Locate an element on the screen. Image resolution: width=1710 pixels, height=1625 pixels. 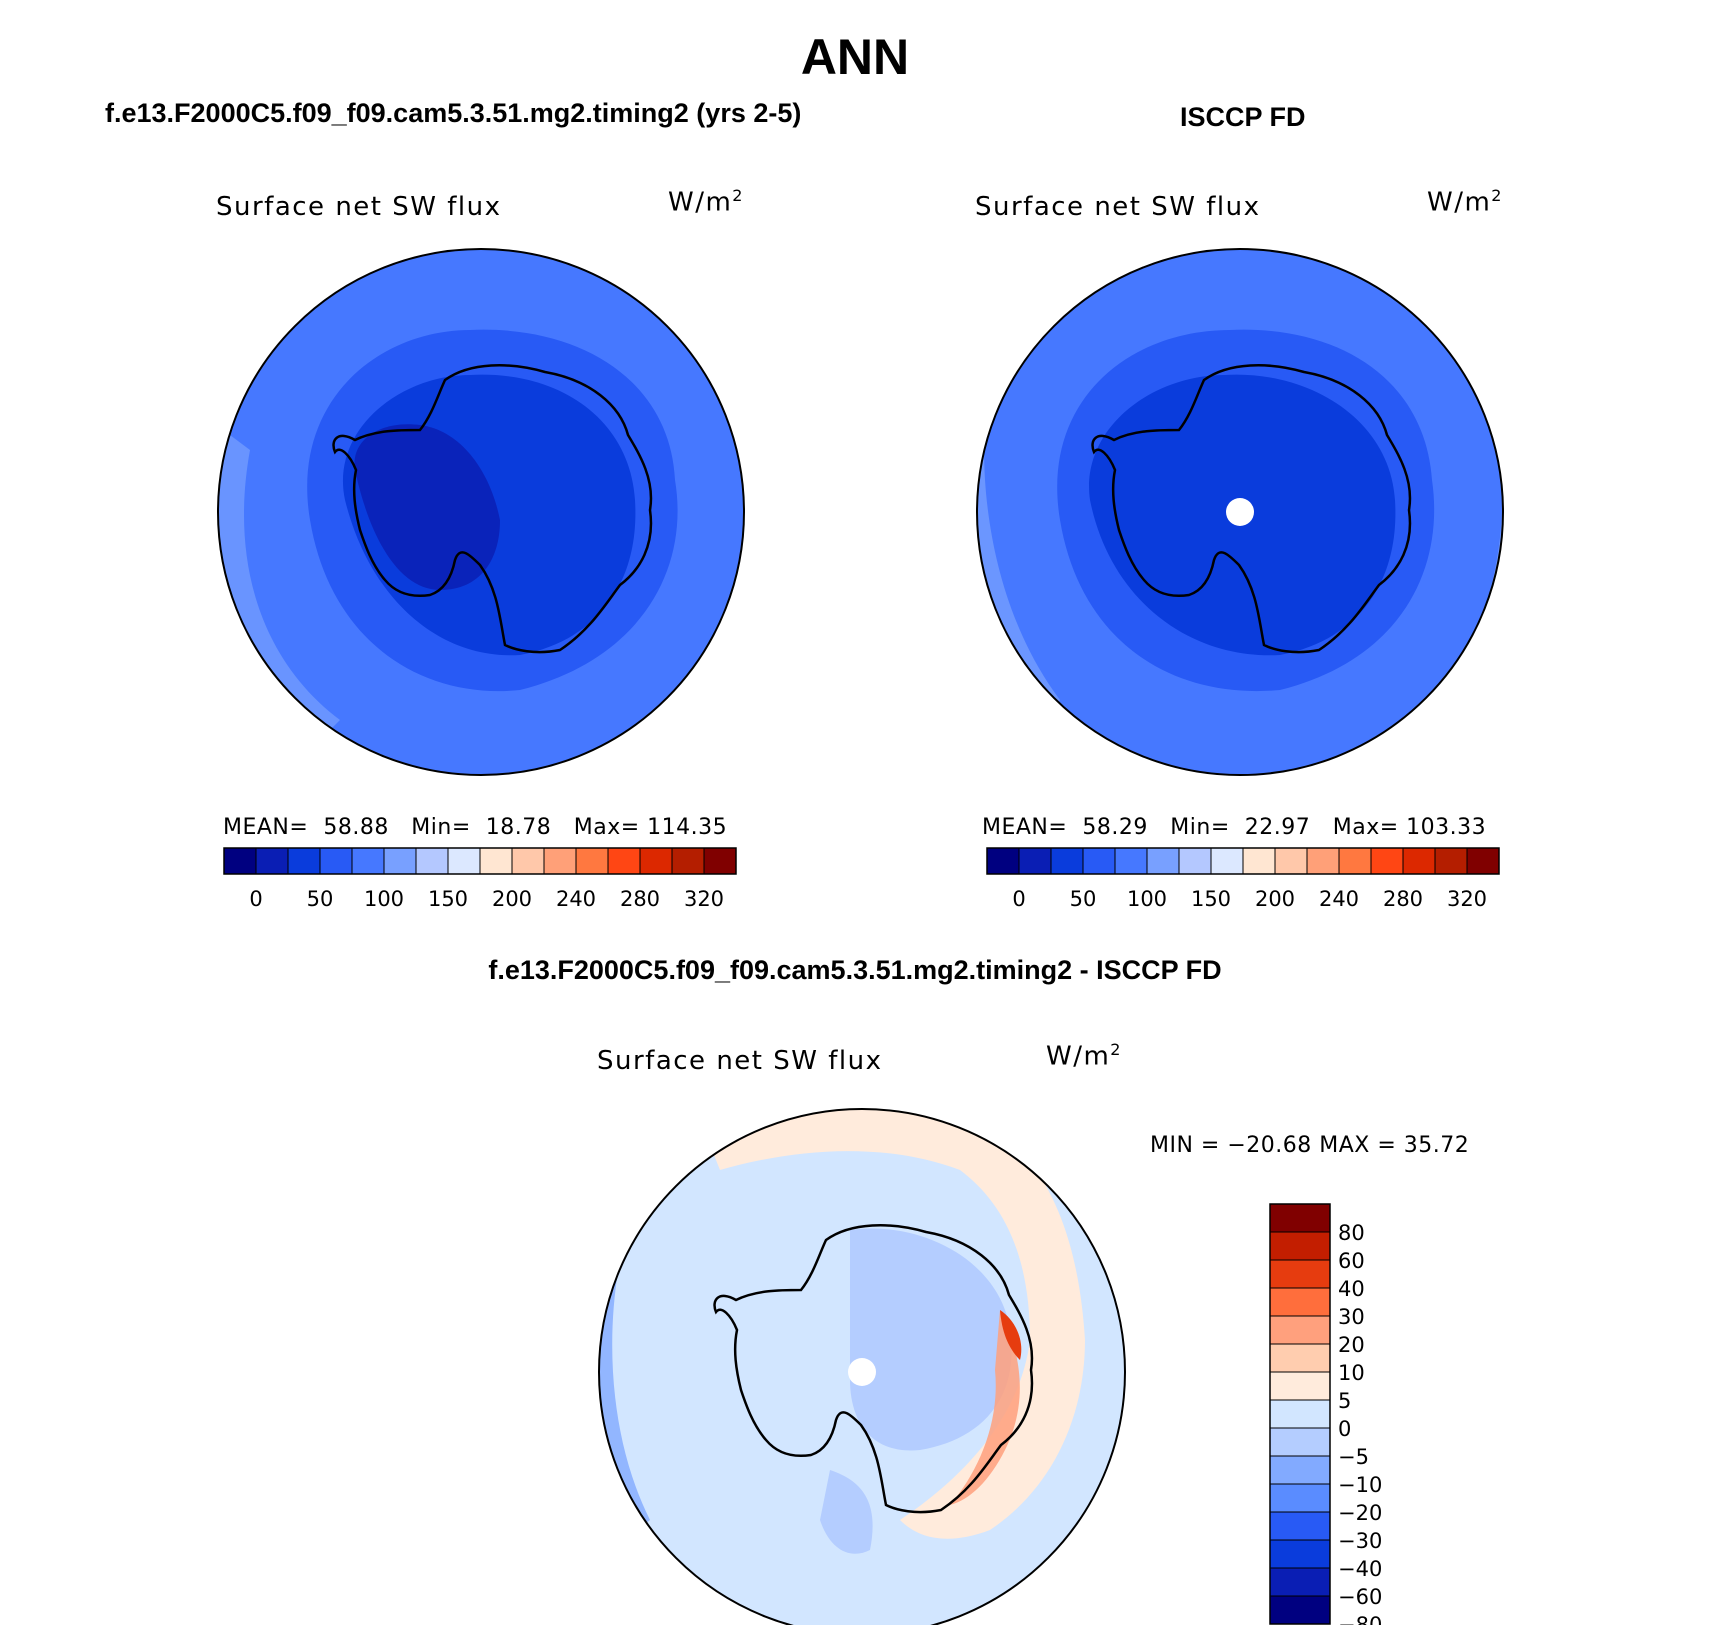
diff-units-sup: 2 is located at coordinates (1116, 1049).